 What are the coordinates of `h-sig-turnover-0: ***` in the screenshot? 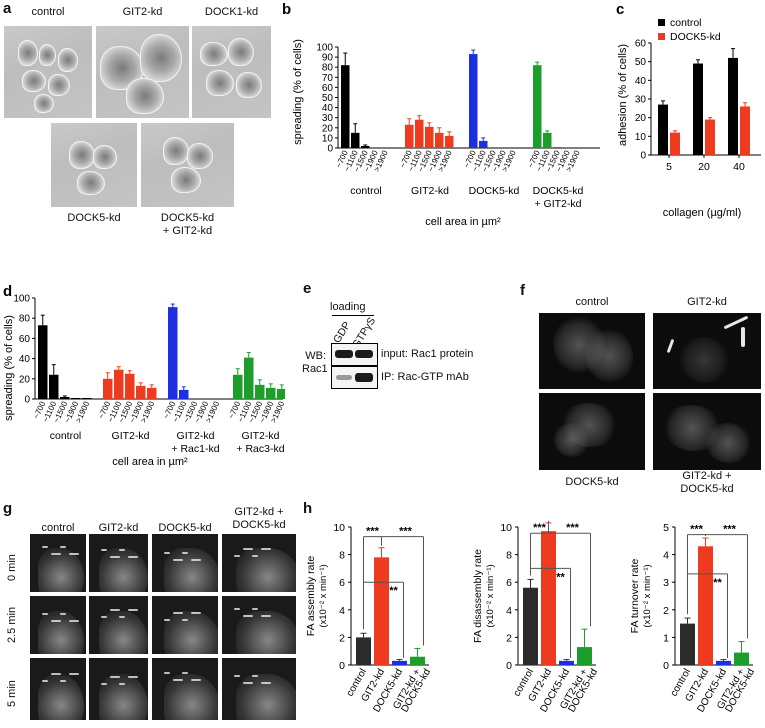 It's located at (697, 530).